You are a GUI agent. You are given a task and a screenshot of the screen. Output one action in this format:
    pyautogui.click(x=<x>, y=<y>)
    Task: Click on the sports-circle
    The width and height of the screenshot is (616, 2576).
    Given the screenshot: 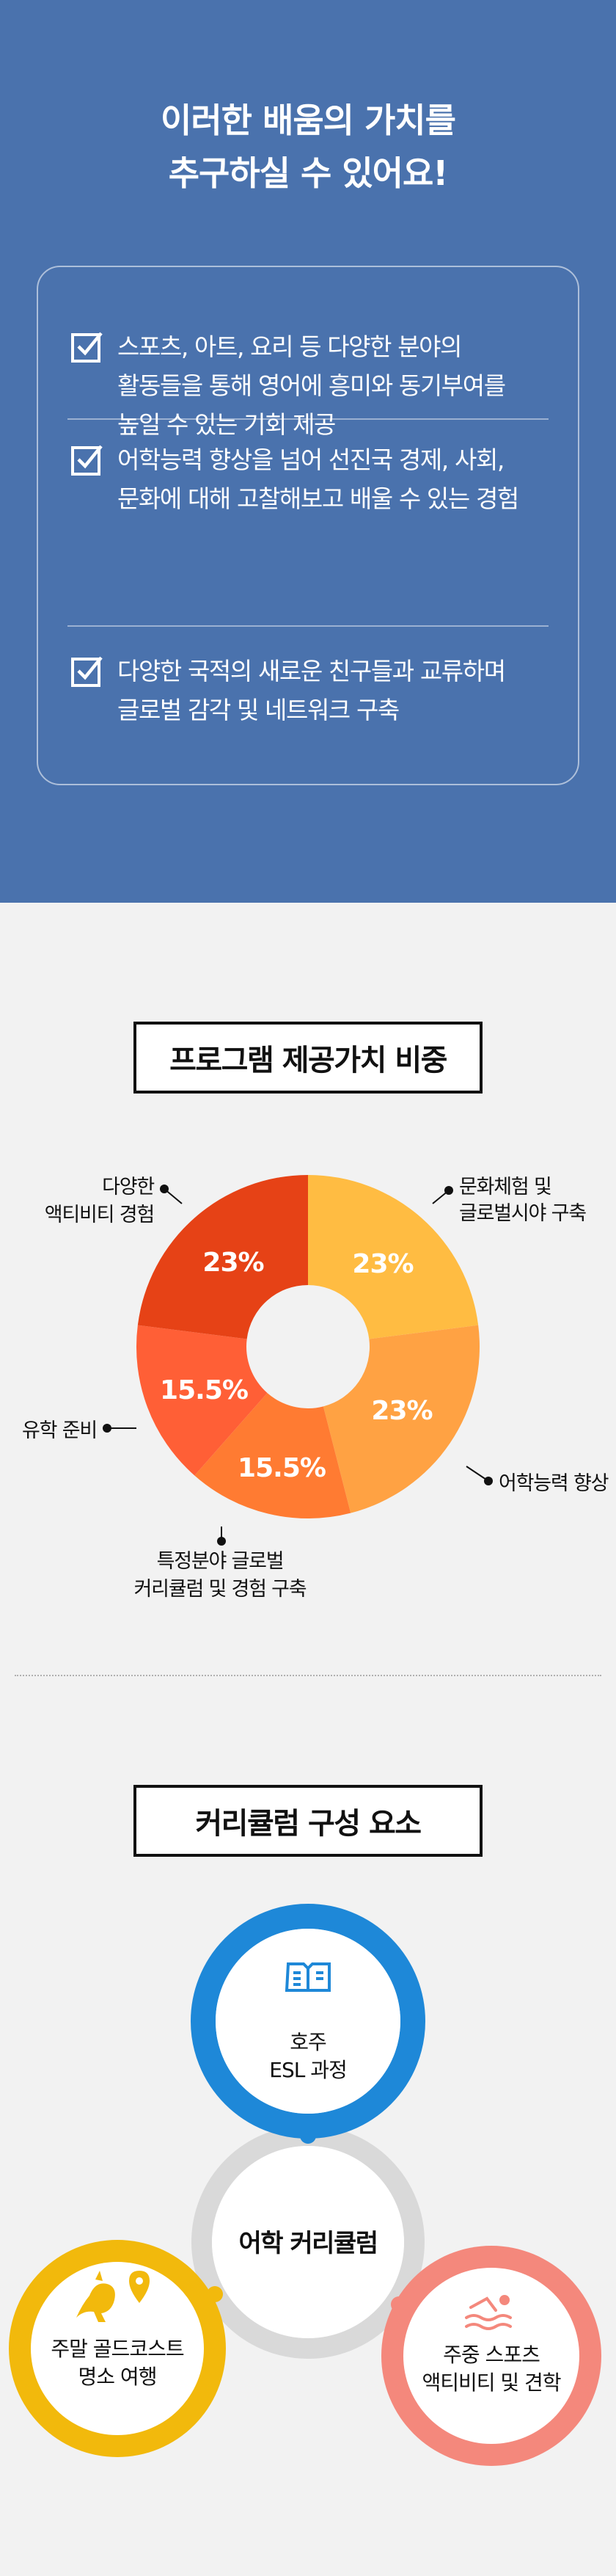 What is the action you would take?
    pyautogui.click(x=491, y=2356)
    